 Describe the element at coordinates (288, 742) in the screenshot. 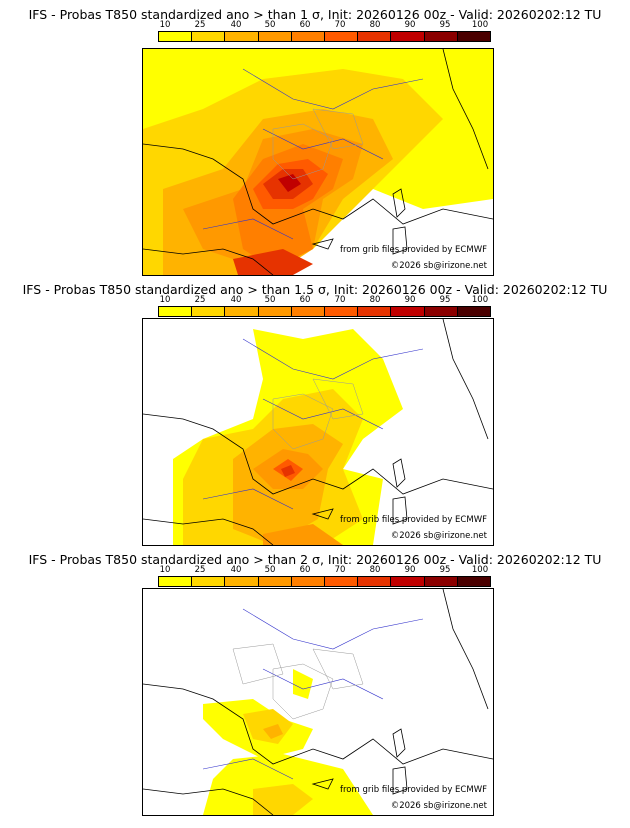

I see `probability-shading` at that location.